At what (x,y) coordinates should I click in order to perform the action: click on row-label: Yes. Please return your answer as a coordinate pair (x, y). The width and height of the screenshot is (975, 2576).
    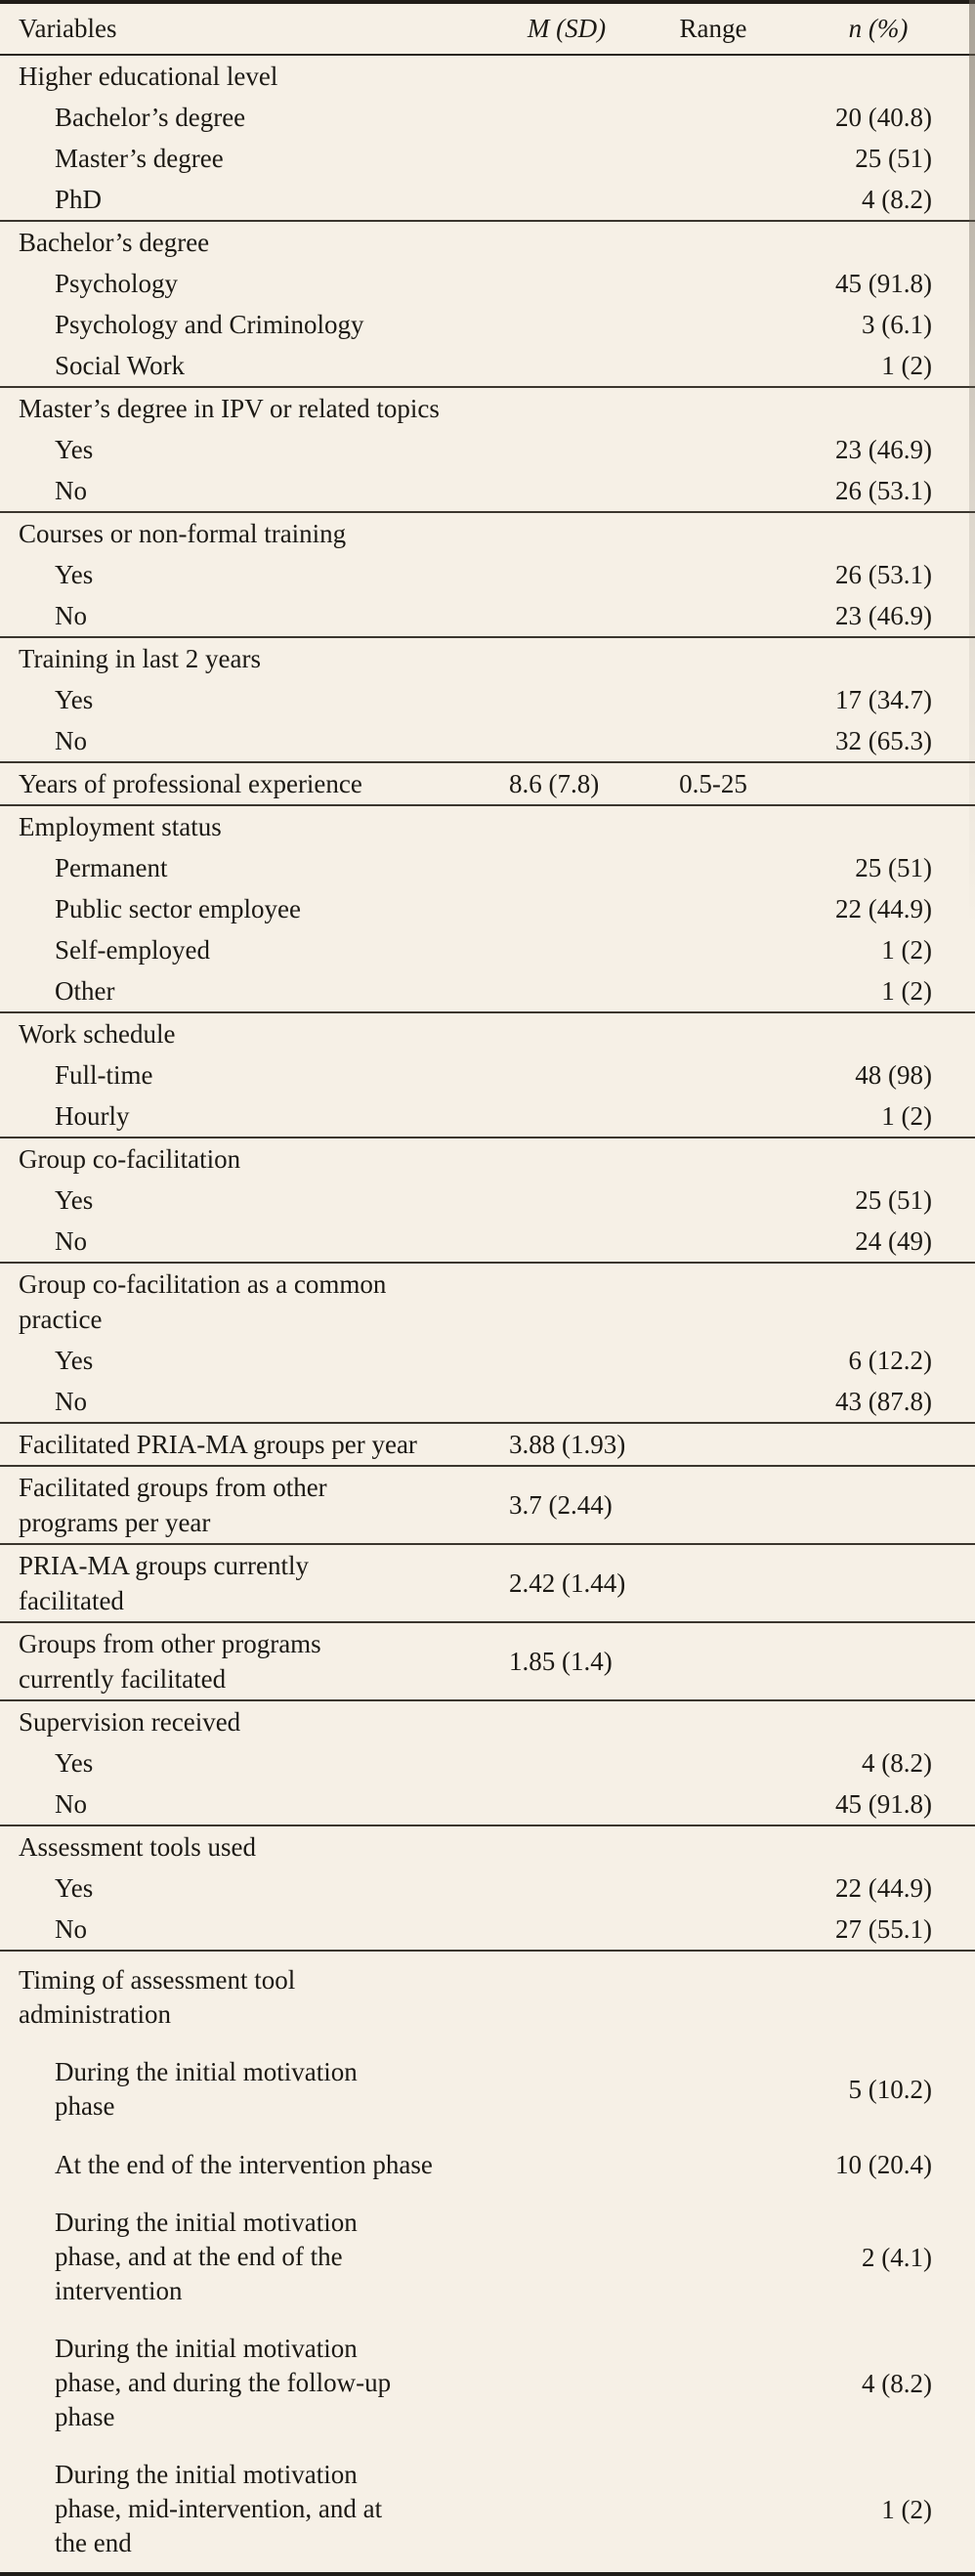
    Looking at the image, I should click on (74, 699).